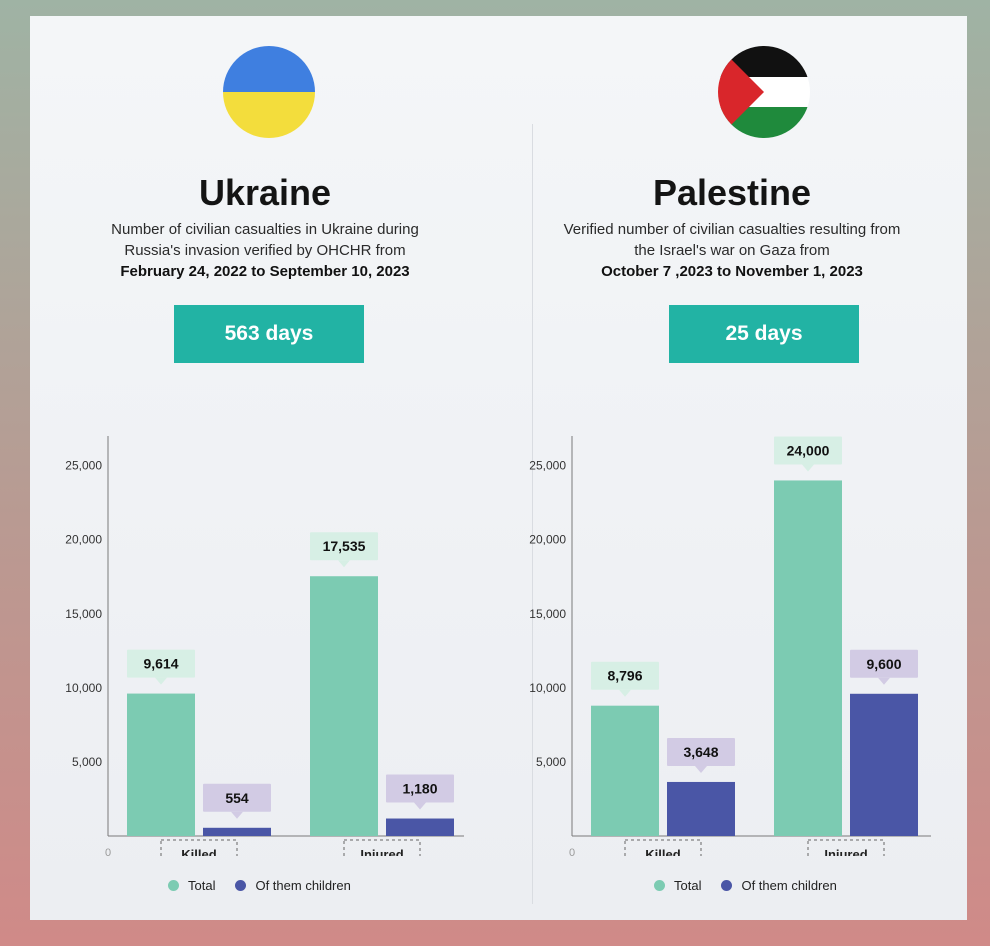 Image resolution: width=990 pixels, height=946 pixels. What do you see at coordinates (764, 334) in the screenshot?
I see `duration-badge: 25 days` at bounding box center [764, 334].